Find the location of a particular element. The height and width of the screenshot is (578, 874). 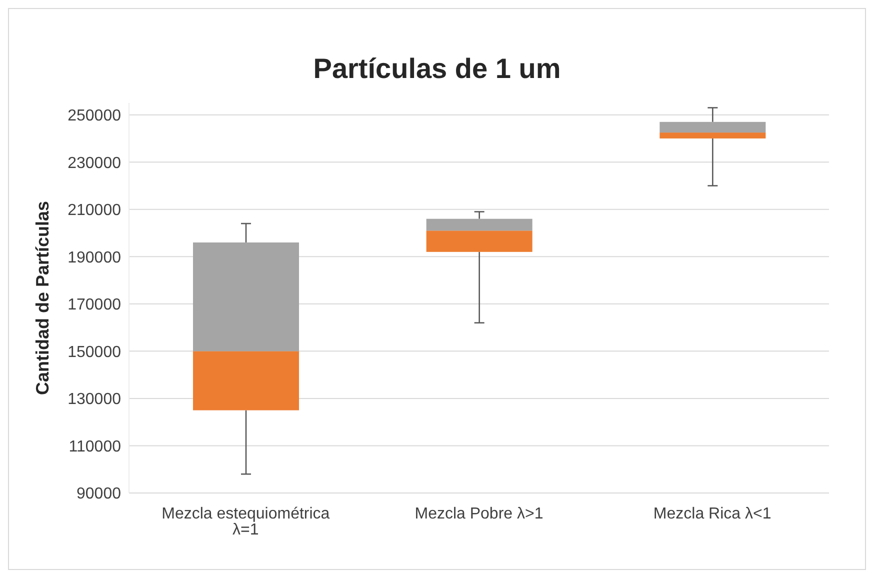

y-tick-label: 230000 is located at coordinates (95, 163).